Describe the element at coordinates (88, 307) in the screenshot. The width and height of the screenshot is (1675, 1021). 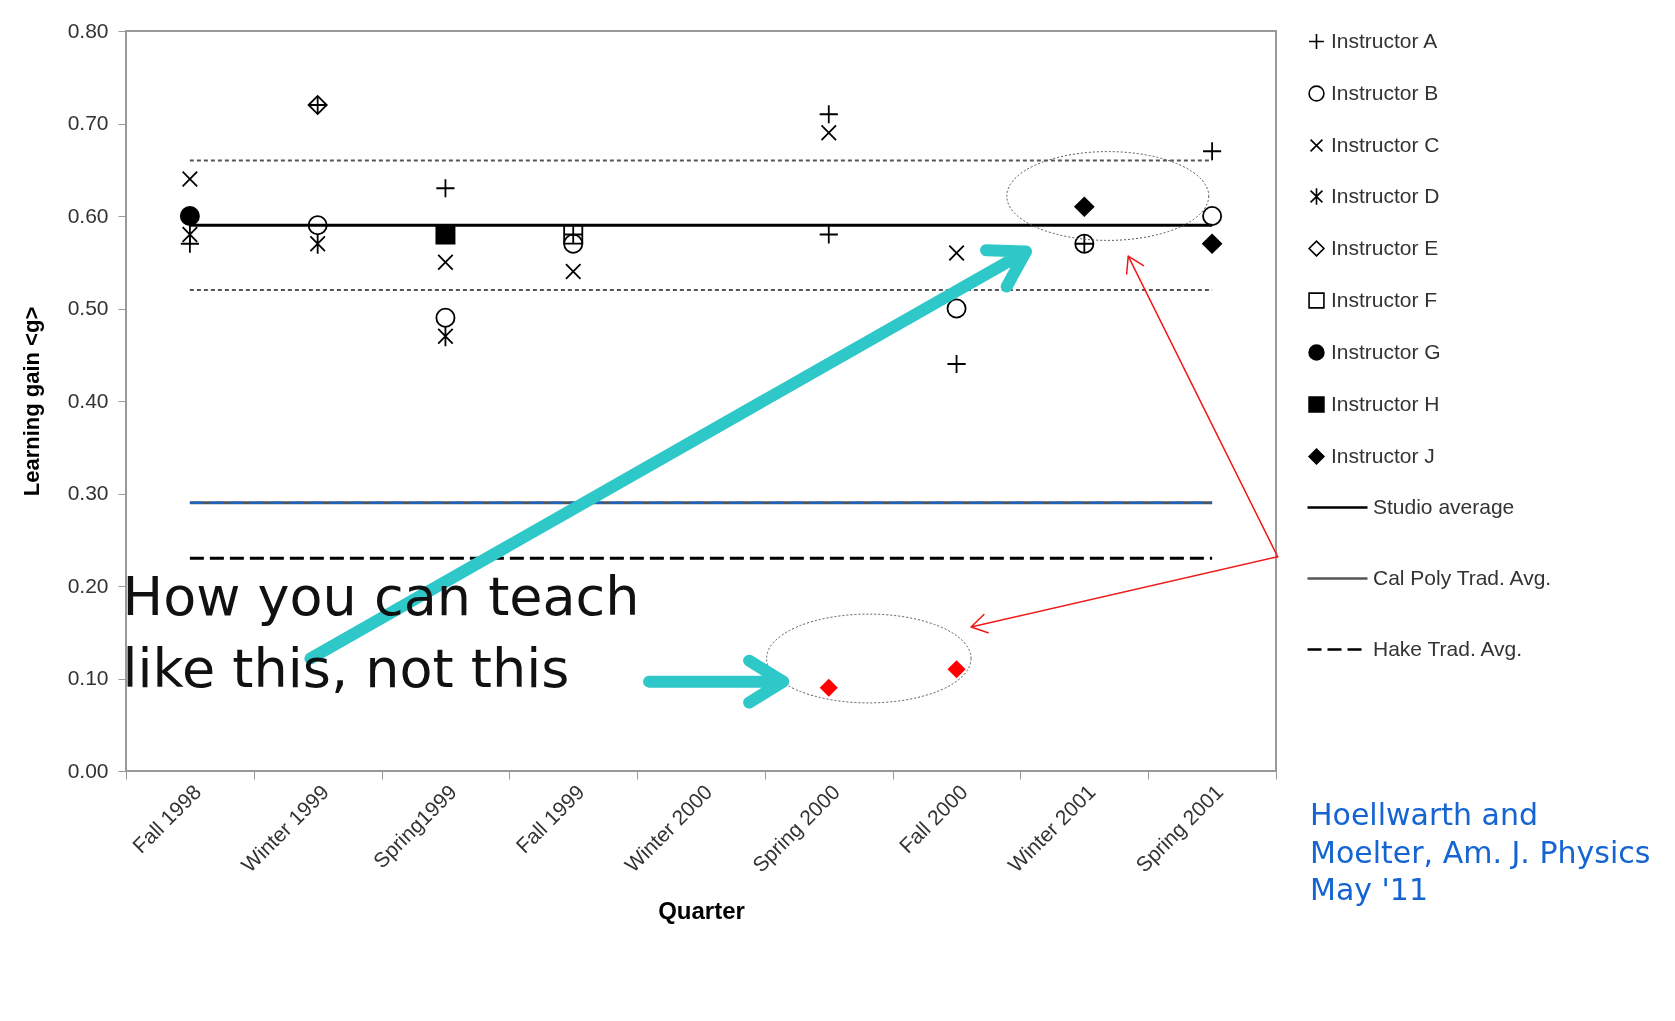
I see `y-tick-label: 0.50` at that location.